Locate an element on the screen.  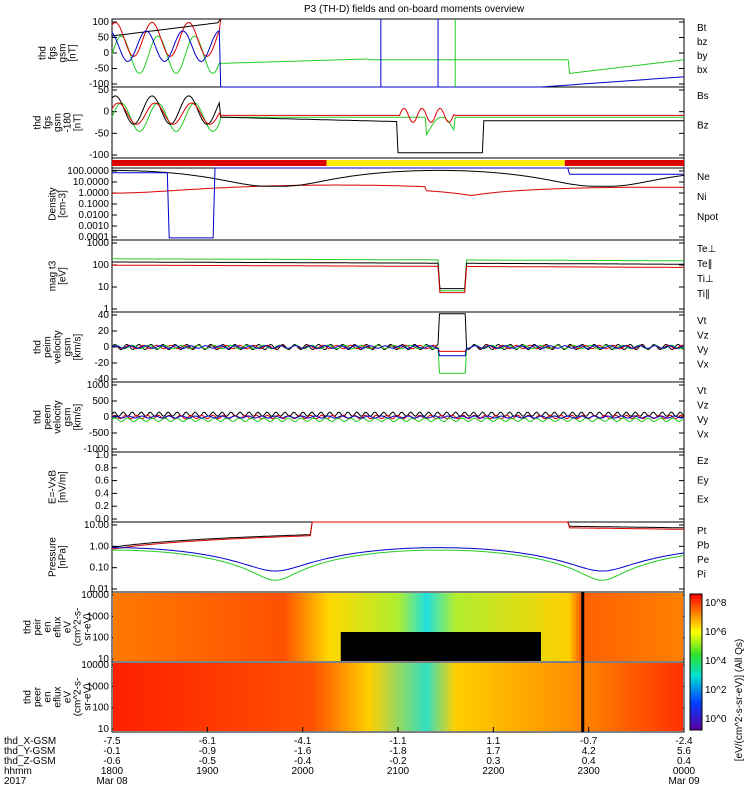
legend-entry: by is located at coordinates (702, 56).